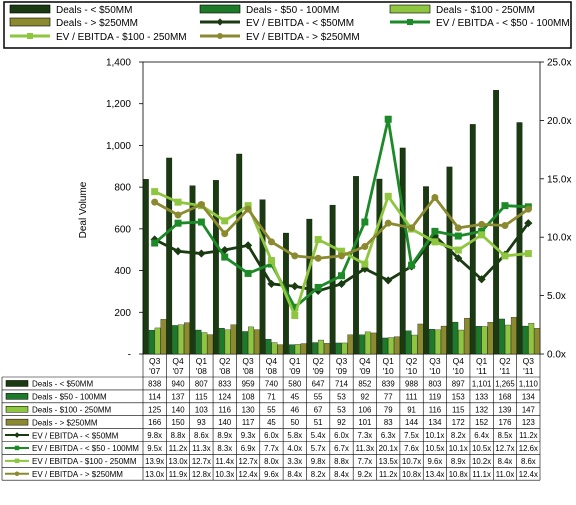  I want to click on table-cell: 959, so click(248, 383).